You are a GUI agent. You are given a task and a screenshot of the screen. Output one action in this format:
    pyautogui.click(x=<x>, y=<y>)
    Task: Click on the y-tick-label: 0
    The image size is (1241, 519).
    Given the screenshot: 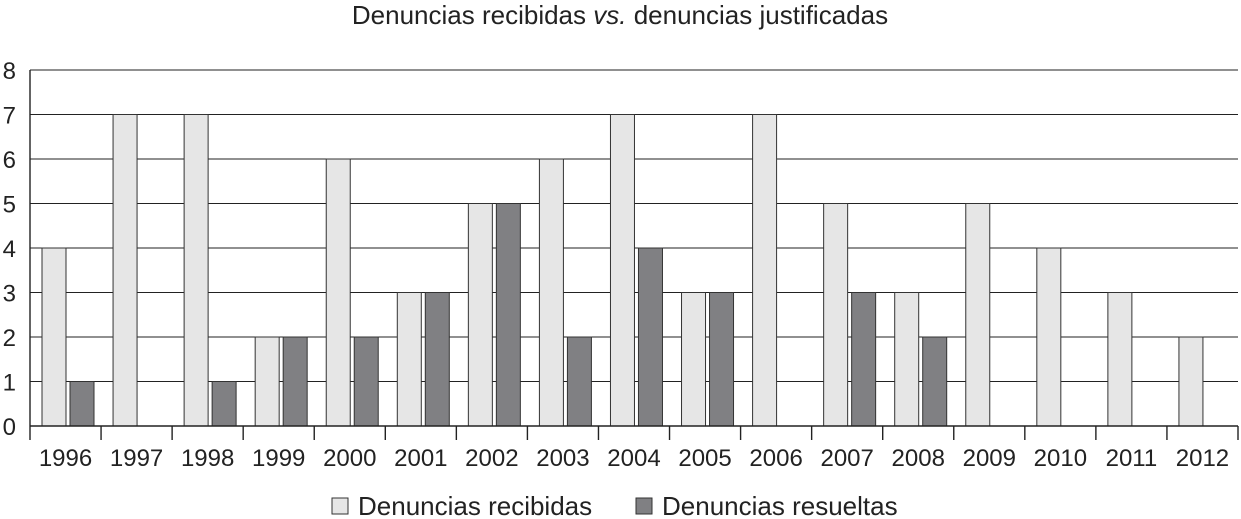 What is the action you would take?
    pyautogui.click(x=9, y=427)
    